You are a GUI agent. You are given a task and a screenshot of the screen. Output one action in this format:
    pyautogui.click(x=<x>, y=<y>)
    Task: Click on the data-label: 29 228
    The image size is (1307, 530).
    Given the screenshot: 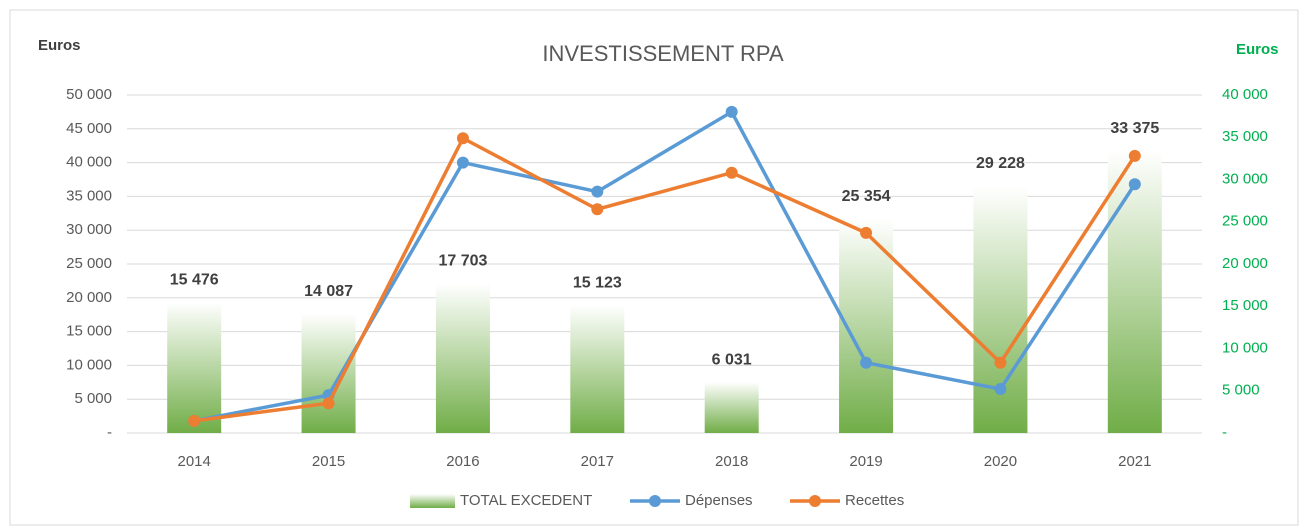 What is the action you would take?
    pyautogui.click(x=1000, y=163)
    